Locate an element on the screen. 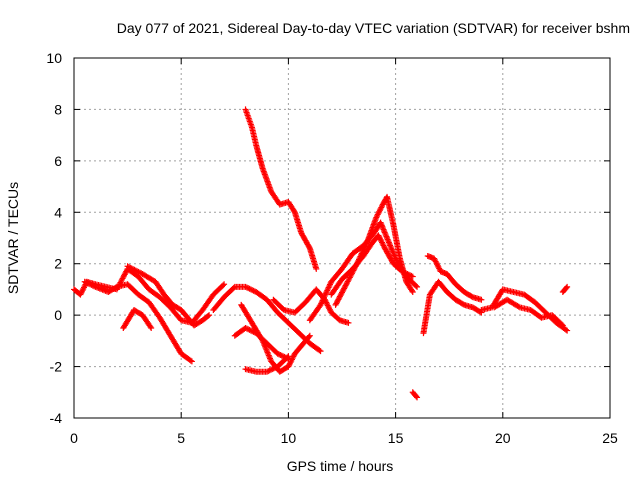  x-axis-label: GPS time / hours is located at coordinates (340, 466).